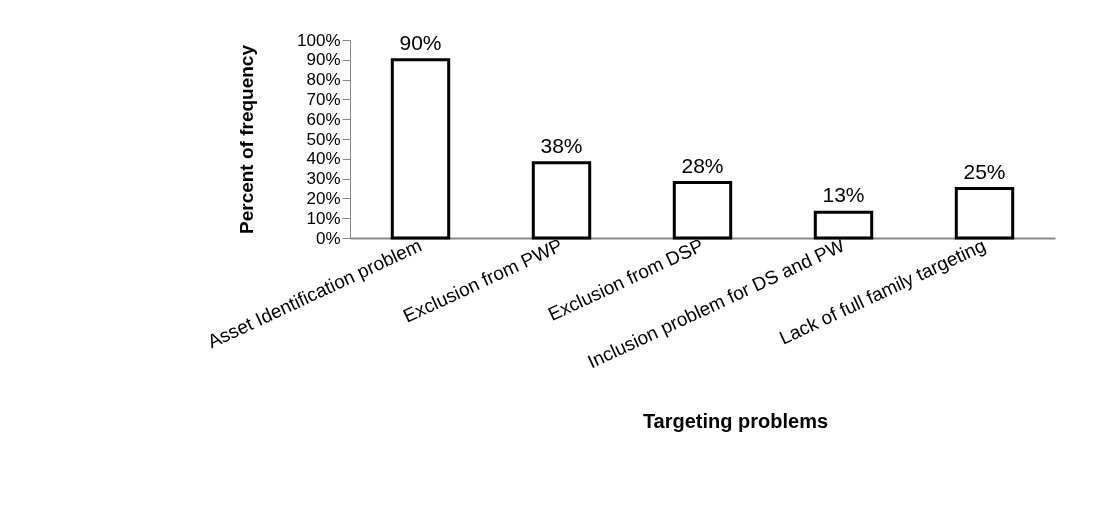 The image size is (1112, 522). I want to click on y-tick-label: 50%, so click(323, 139).